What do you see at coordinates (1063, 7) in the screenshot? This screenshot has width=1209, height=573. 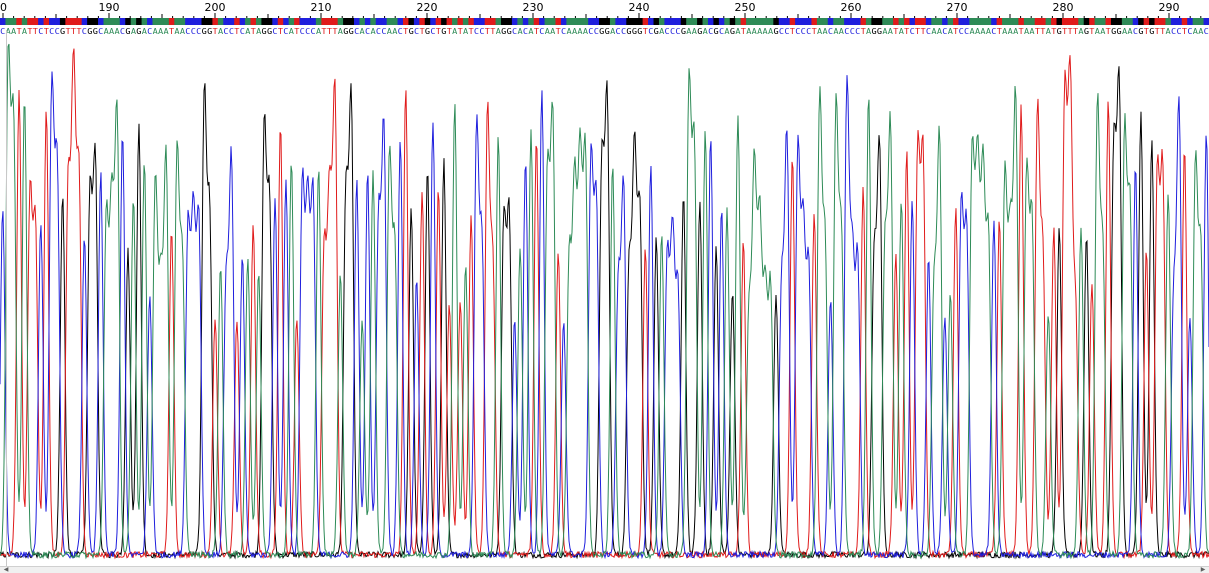 I see `ruler-tick-label: 280` at bounding box center [1063, 7].